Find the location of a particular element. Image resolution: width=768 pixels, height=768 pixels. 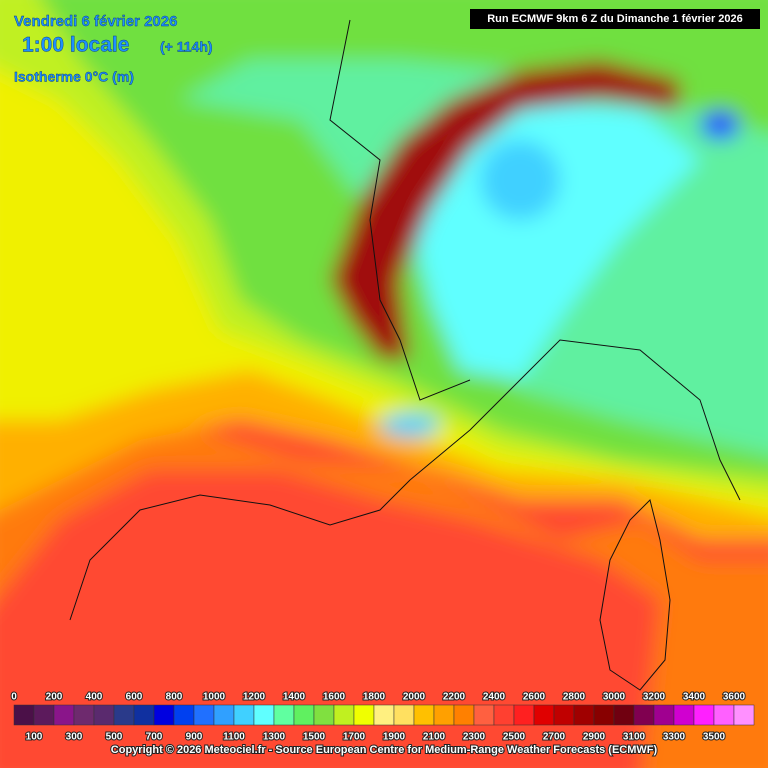

run-box is located at coordinates (615, 19).